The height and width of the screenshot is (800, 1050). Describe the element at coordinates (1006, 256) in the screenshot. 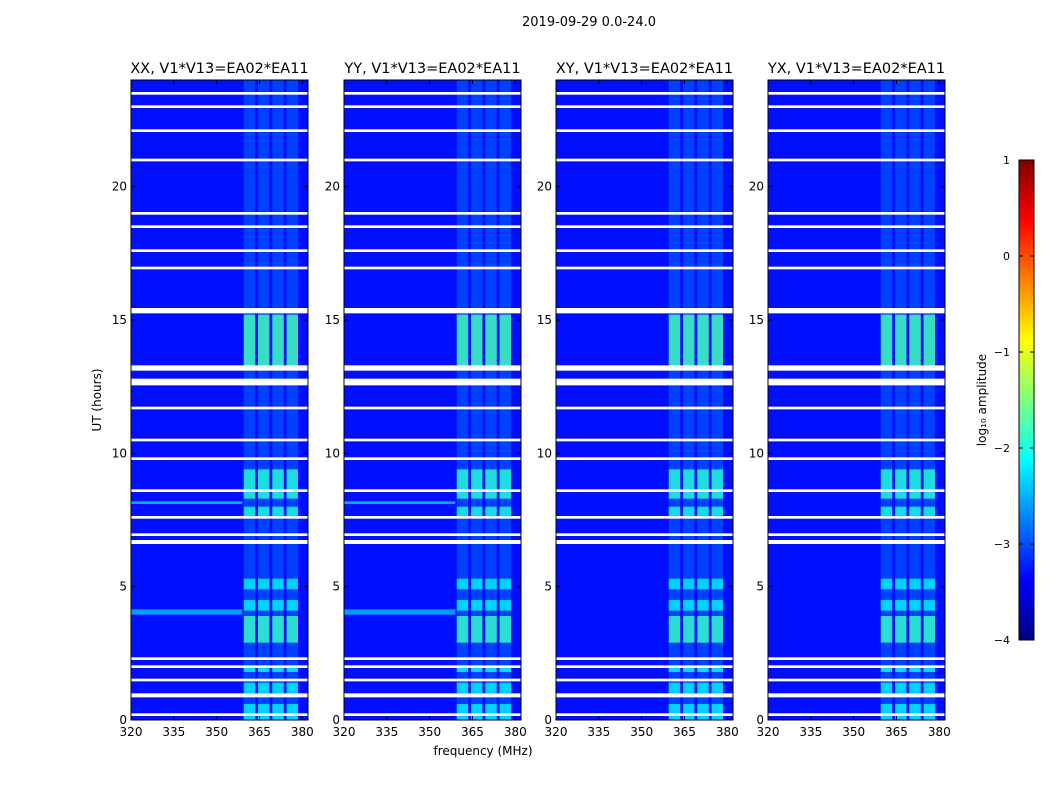

I see `colorbar-tick-label: 0` at that location.